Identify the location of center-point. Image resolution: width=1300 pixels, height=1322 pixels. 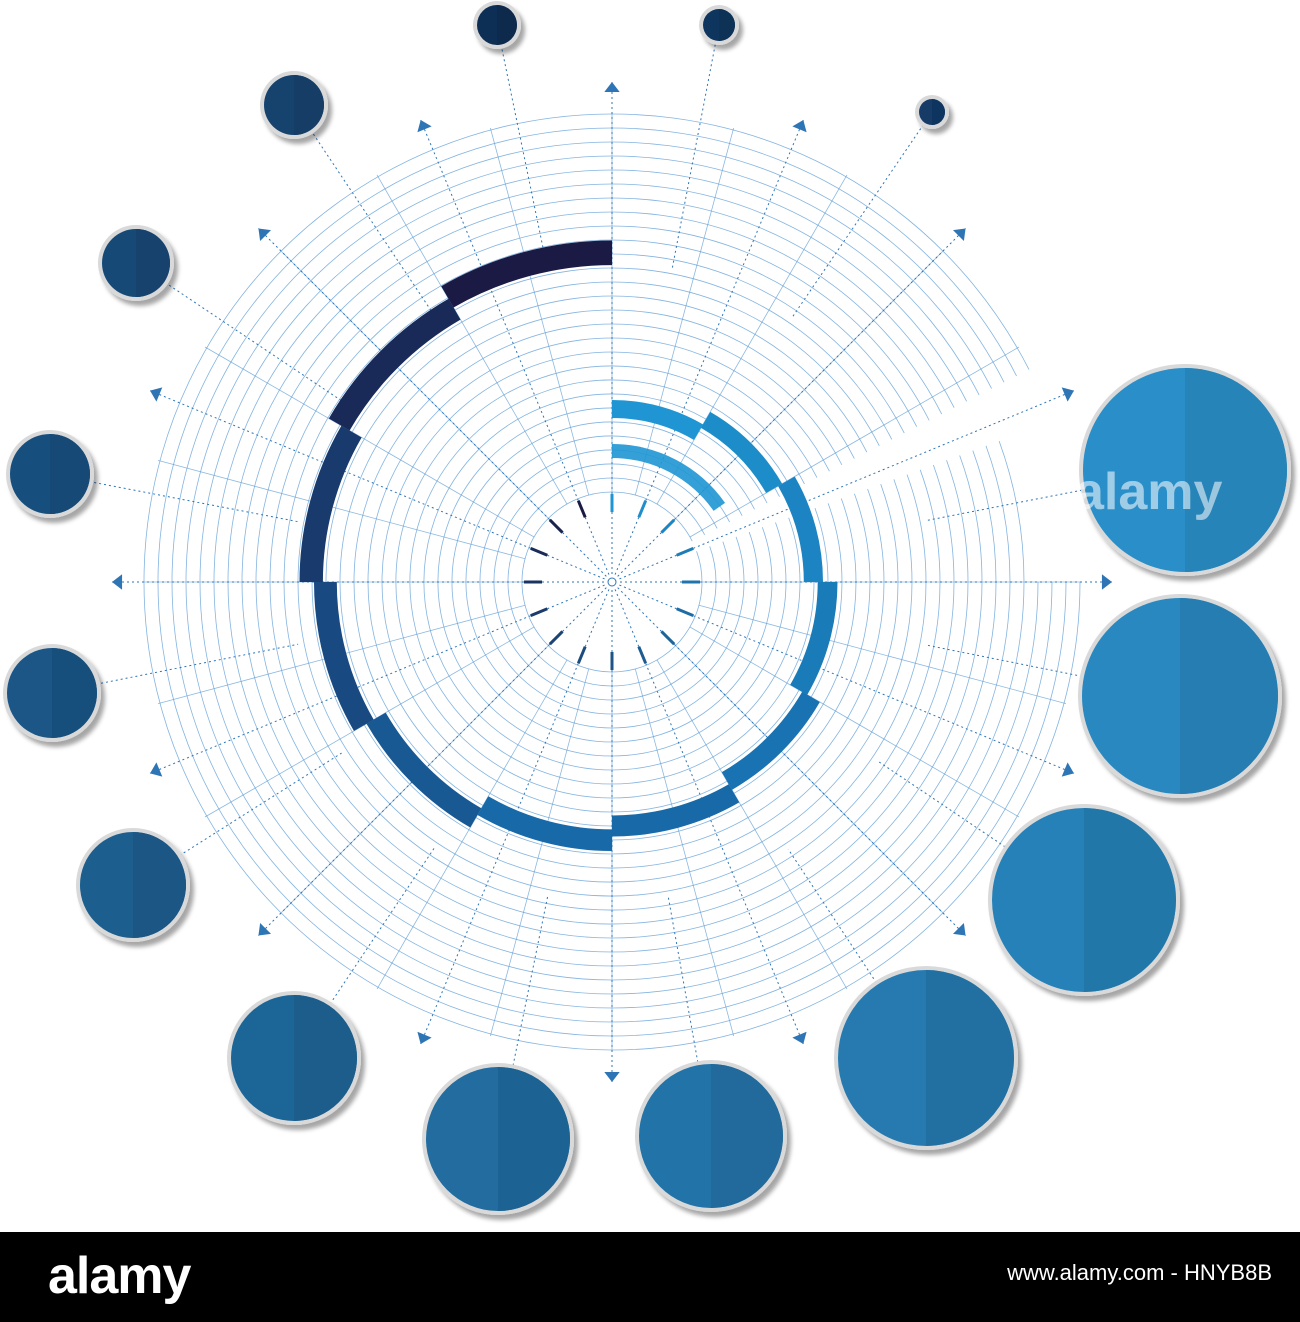
(612, 582).